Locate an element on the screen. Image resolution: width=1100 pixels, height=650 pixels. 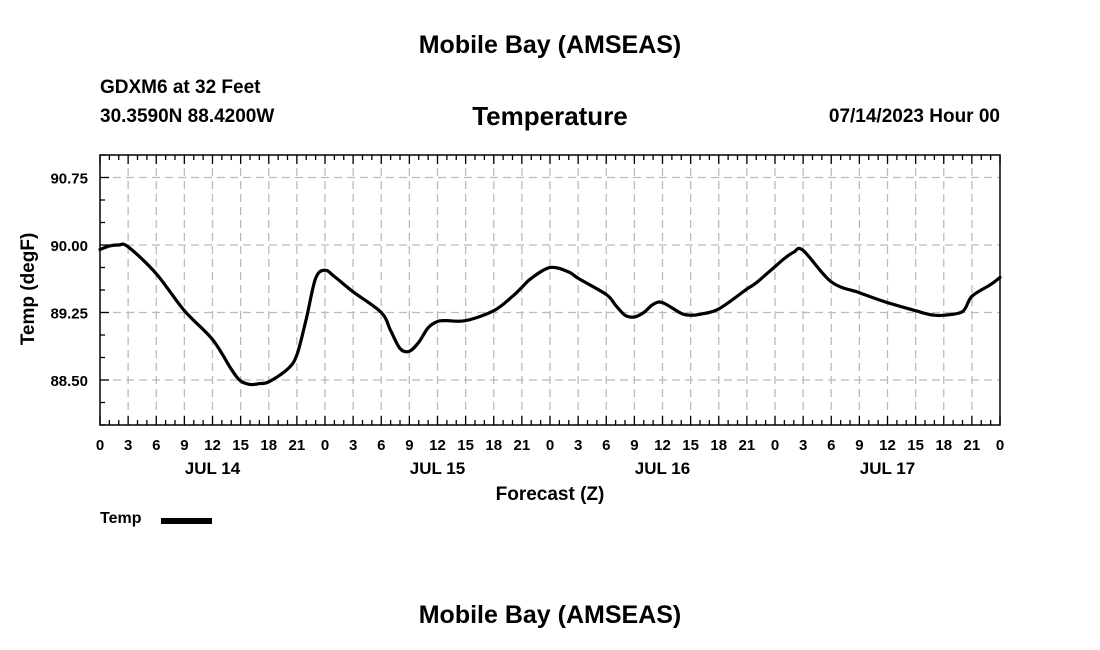
y-tick-label: 90.00 is located at coordinates (69, 246).